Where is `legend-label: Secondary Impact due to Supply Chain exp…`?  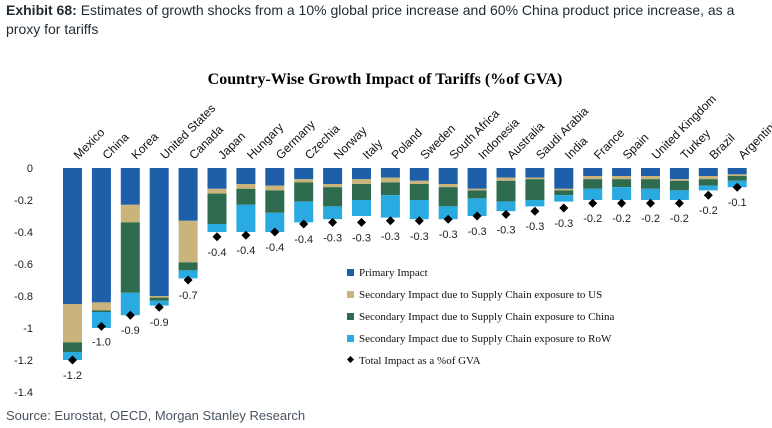 legend-label: Secondary Impact due to Supply Chain exp… is located at coordinates (485, 339).